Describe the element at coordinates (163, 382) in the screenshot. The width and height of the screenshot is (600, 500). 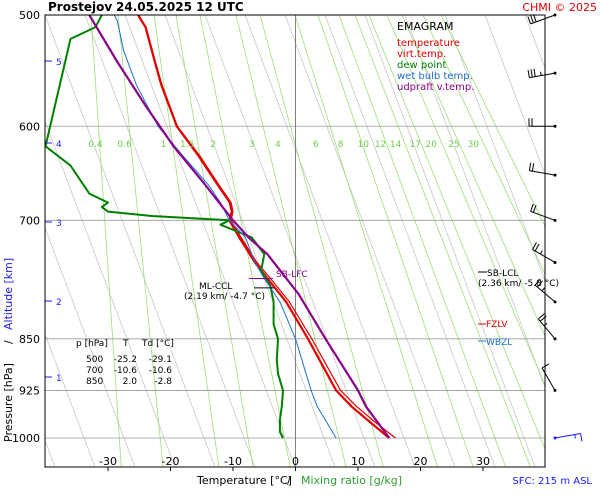
I see `table-row-td: -2.8` at that location.